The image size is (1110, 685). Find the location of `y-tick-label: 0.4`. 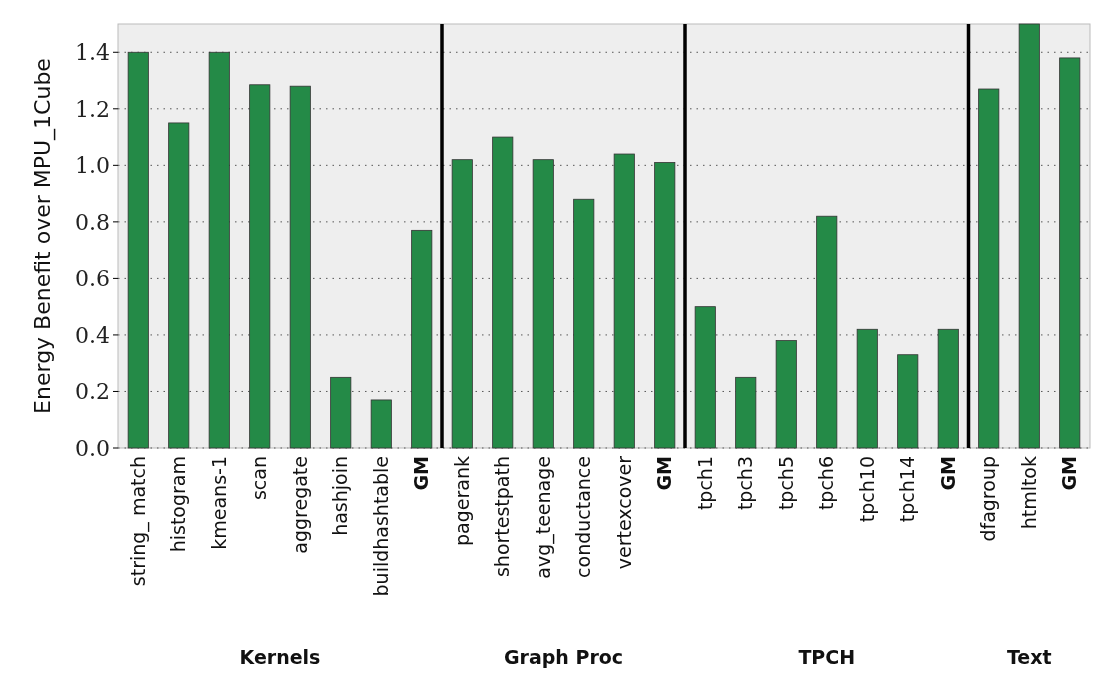

y-tick-label: 0.4 is located at coordinates (92, 335).